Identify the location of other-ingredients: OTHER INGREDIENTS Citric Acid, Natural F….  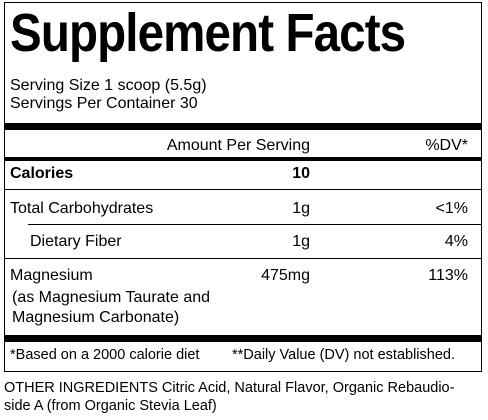
(229, 388).